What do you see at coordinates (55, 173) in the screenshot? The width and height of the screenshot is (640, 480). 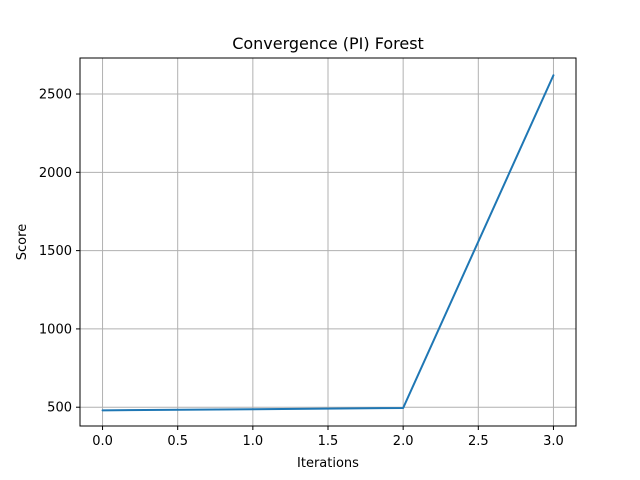 I see `y-tick-label: 2000` at bounding box center [55, 173].